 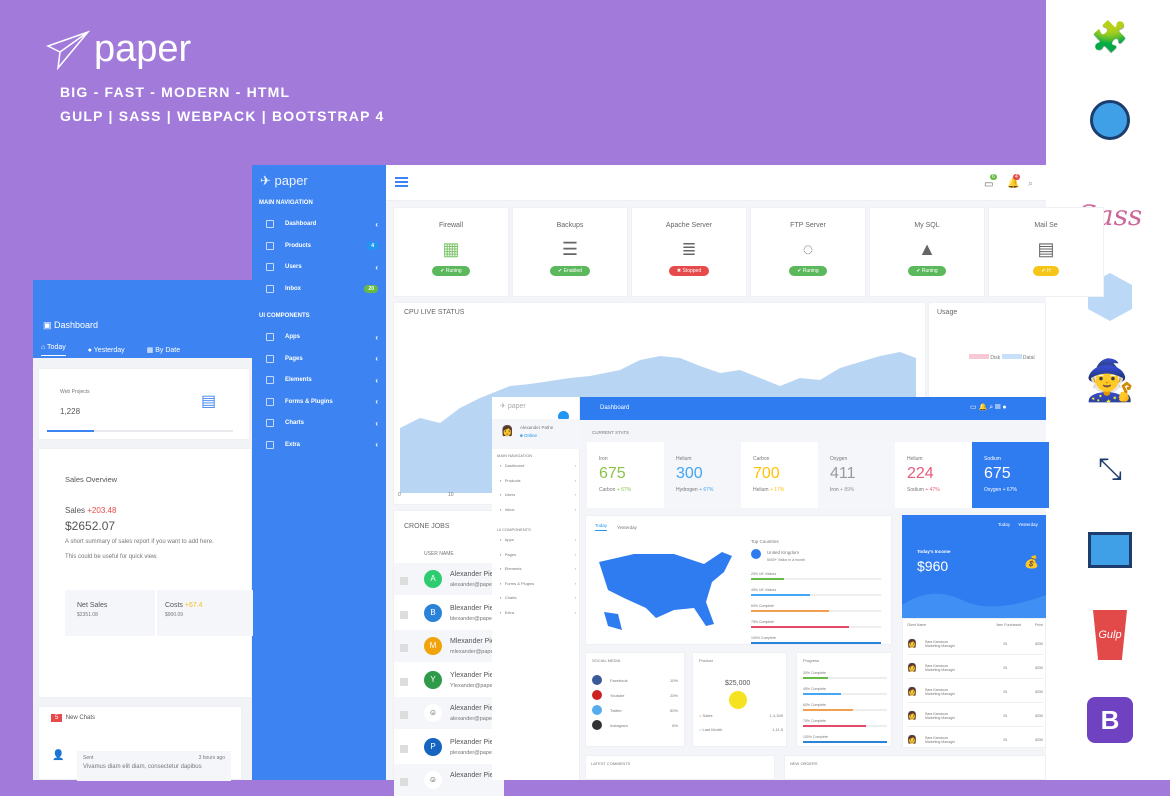 What do you see at coordinates (472, 608) in the screenshot?
I see `user-name: Blexander Pie` at bounding box center [472, 608].